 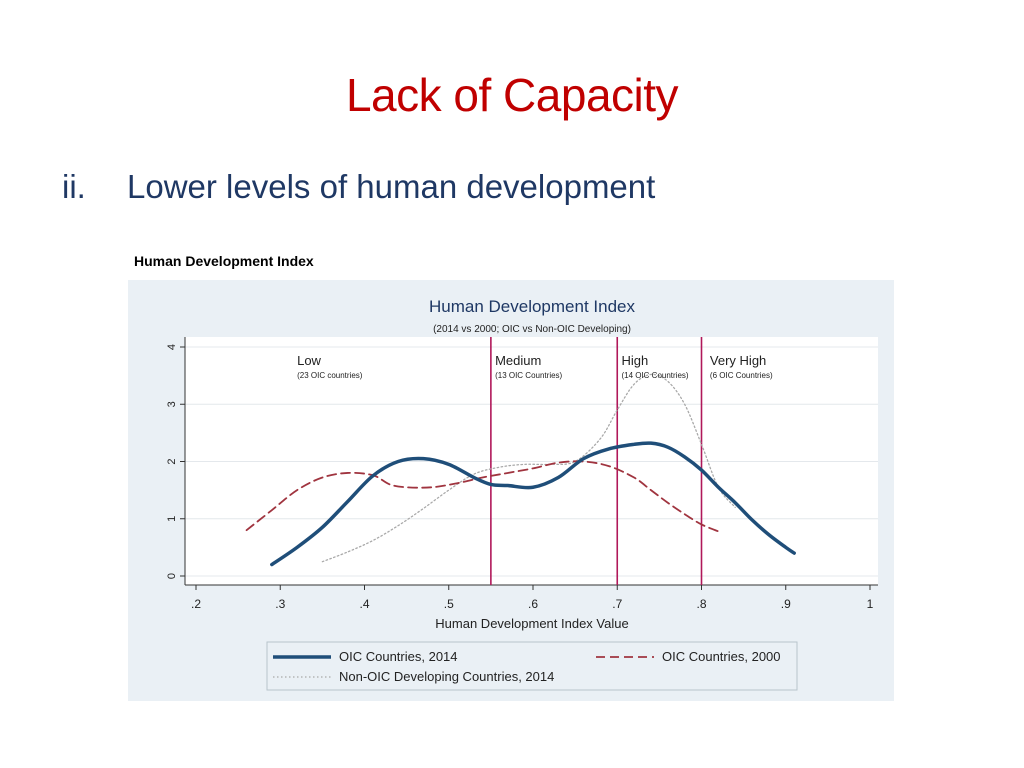 I want to click on legend-box, so click(x=532, y=666).